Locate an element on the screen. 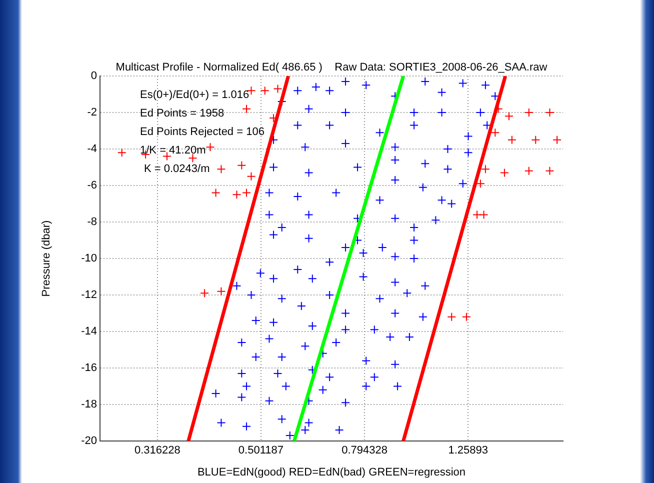 The width and height of the screenshot is (654, 483). y-tick-label: -14 is located at coordinates (89, 332).